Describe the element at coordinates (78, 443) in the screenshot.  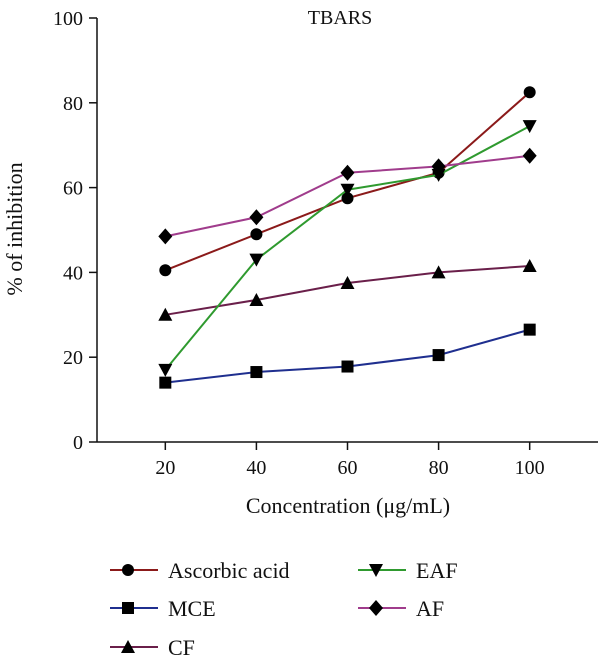
I see `y-tick-label: 0` at that location.